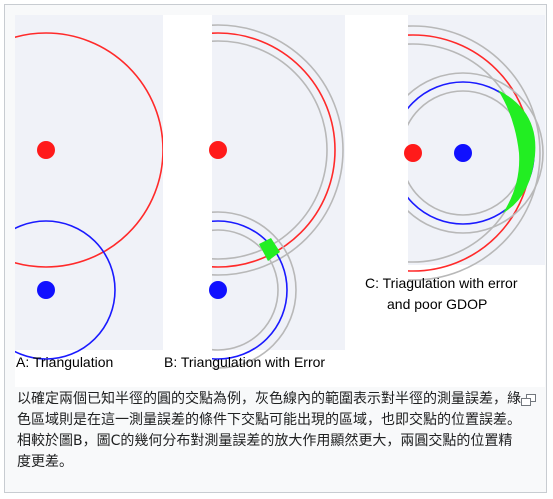 The image size is (553, 499). Describe the element at coordinates (441, 283) in the screenshot. I see `panel-c-label-line1: C: Triagulation with error` at that location.